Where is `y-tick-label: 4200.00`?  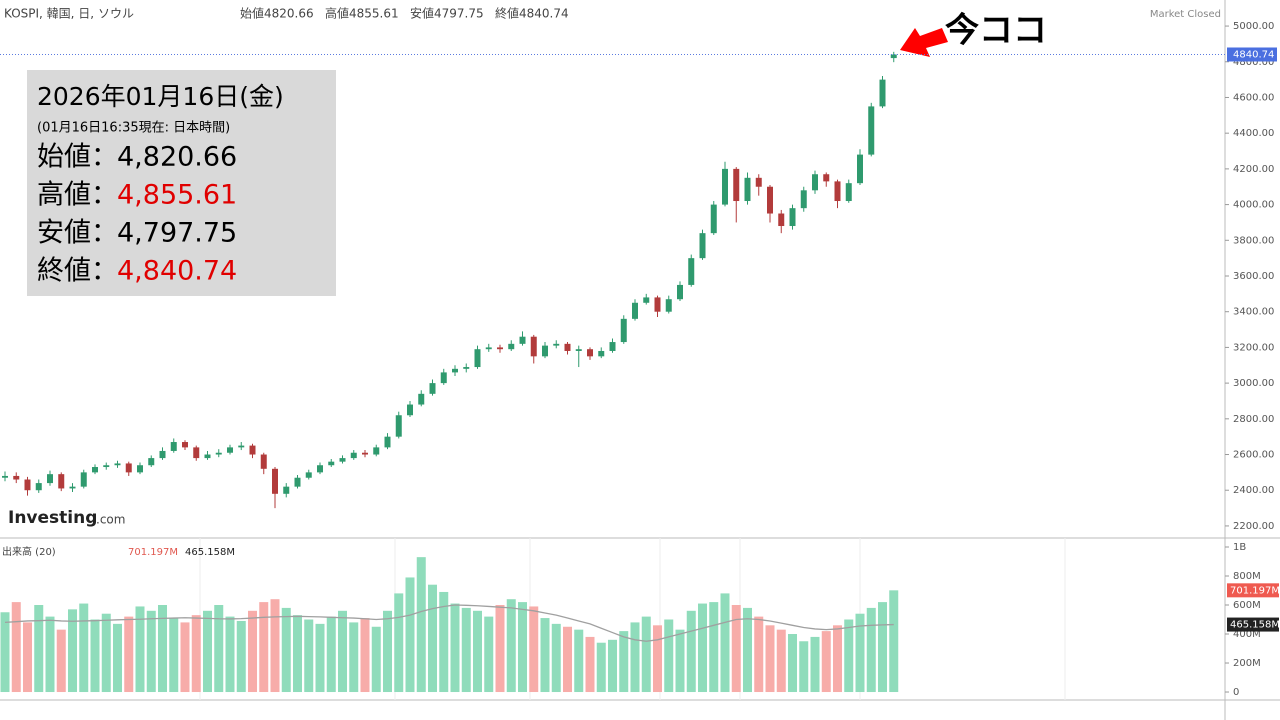 y-tick-label: 4200.00 is located at coordinates (1253, 169).